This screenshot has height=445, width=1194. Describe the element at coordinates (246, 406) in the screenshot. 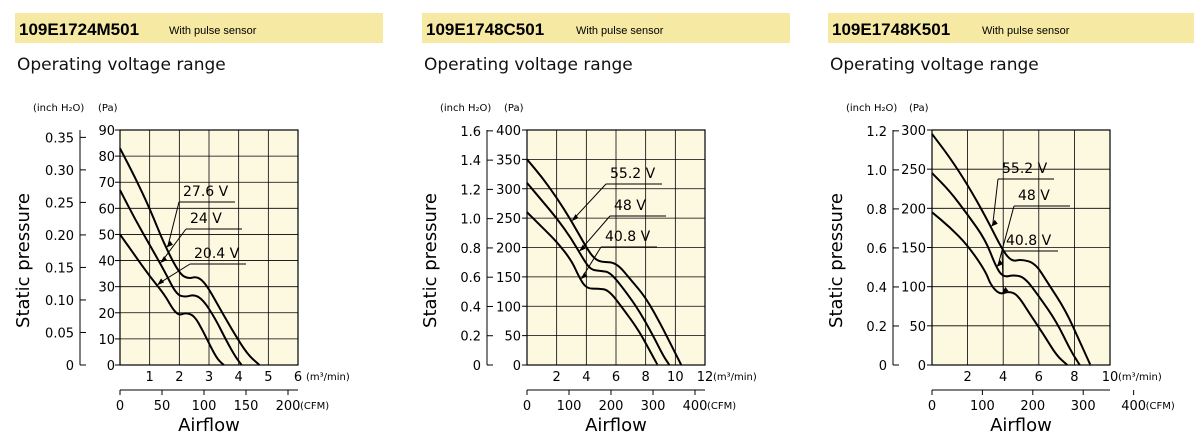

I see `cfm-tick-label: 150` at that location.